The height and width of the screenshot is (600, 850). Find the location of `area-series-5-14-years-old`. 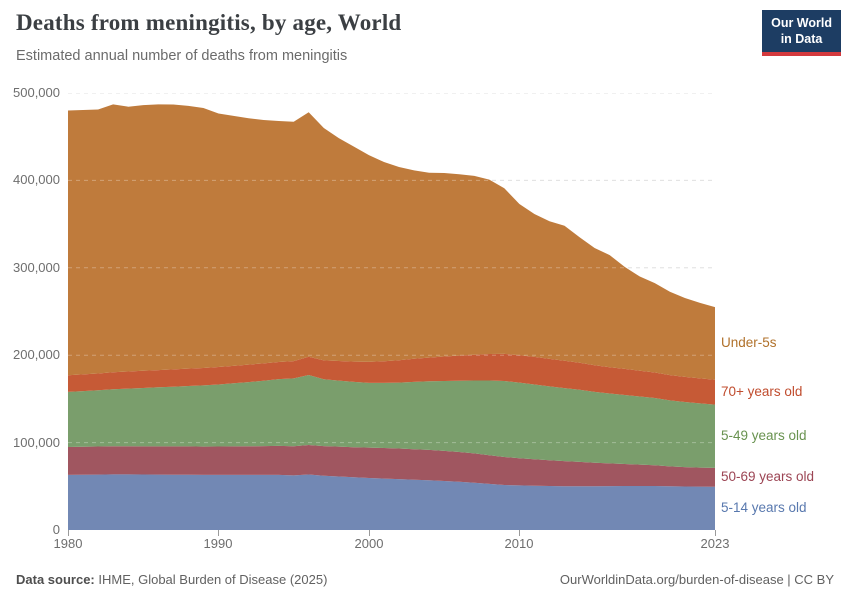

area-series-5-14-years-old is located at coordinates (391, 502).